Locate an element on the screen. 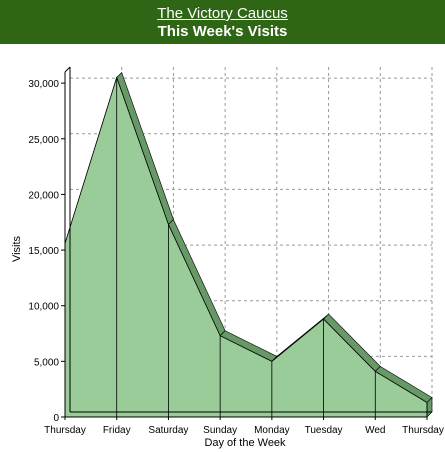 Image resolution: width=445 pixels, height=452 pixels. x-tick-label: Sunday is located at coordinates (220, 430).